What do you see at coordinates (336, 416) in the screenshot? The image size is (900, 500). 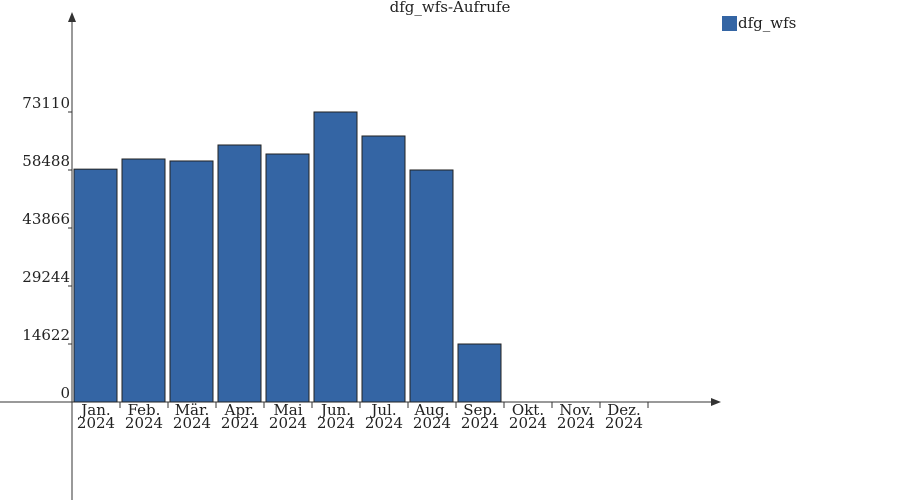 I see `x-tick-label: Jun. 2024` at bounding box center [336, 416].